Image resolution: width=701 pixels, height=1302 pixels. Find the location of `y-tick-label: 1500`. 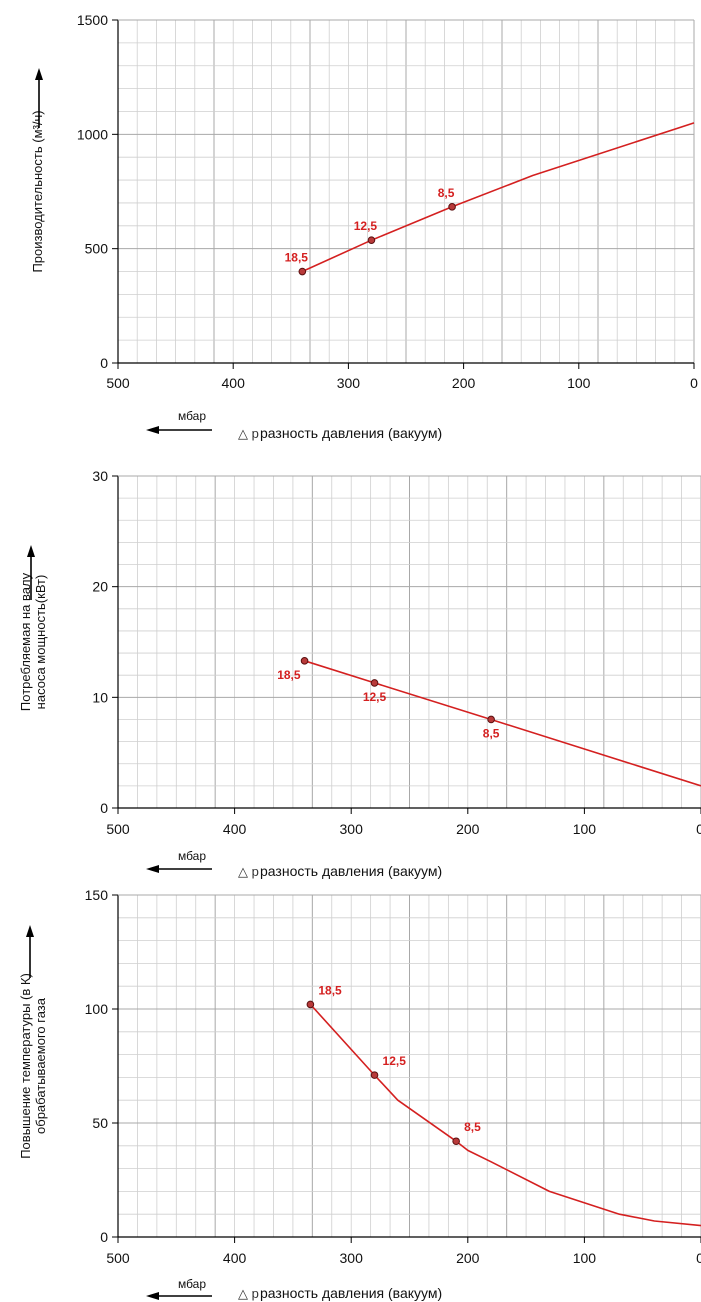

y-tick-label: 1500 is located at coordinates (92, 20).